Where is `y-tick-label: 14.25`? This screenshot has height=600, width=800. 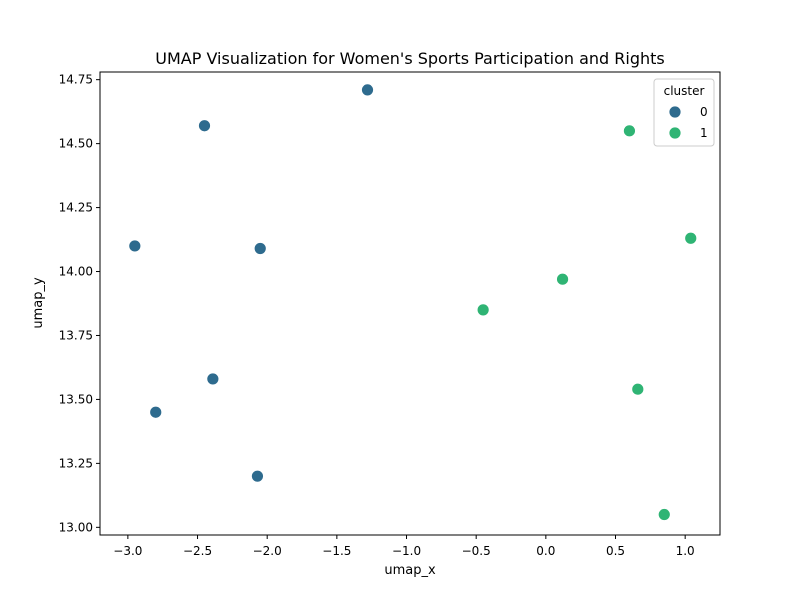 y-tick-label: 14.25 is located at coordinates (76, 208).